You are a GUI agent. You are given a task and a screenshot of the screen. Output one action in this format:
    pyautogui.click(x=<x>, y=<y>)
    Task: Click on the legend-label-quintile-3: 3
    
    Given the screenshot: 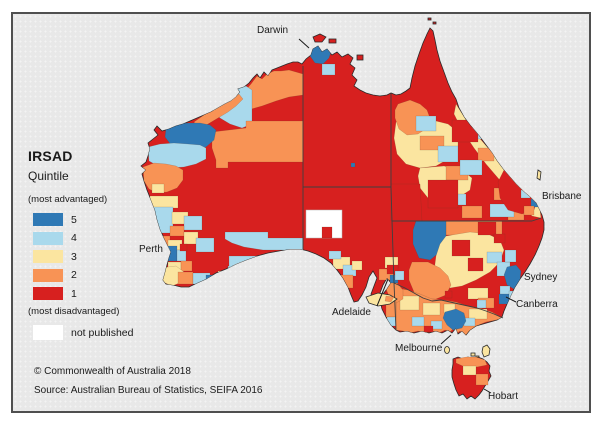 What is the action you would take?
    pyautogui.click(x=74, y=256)
    